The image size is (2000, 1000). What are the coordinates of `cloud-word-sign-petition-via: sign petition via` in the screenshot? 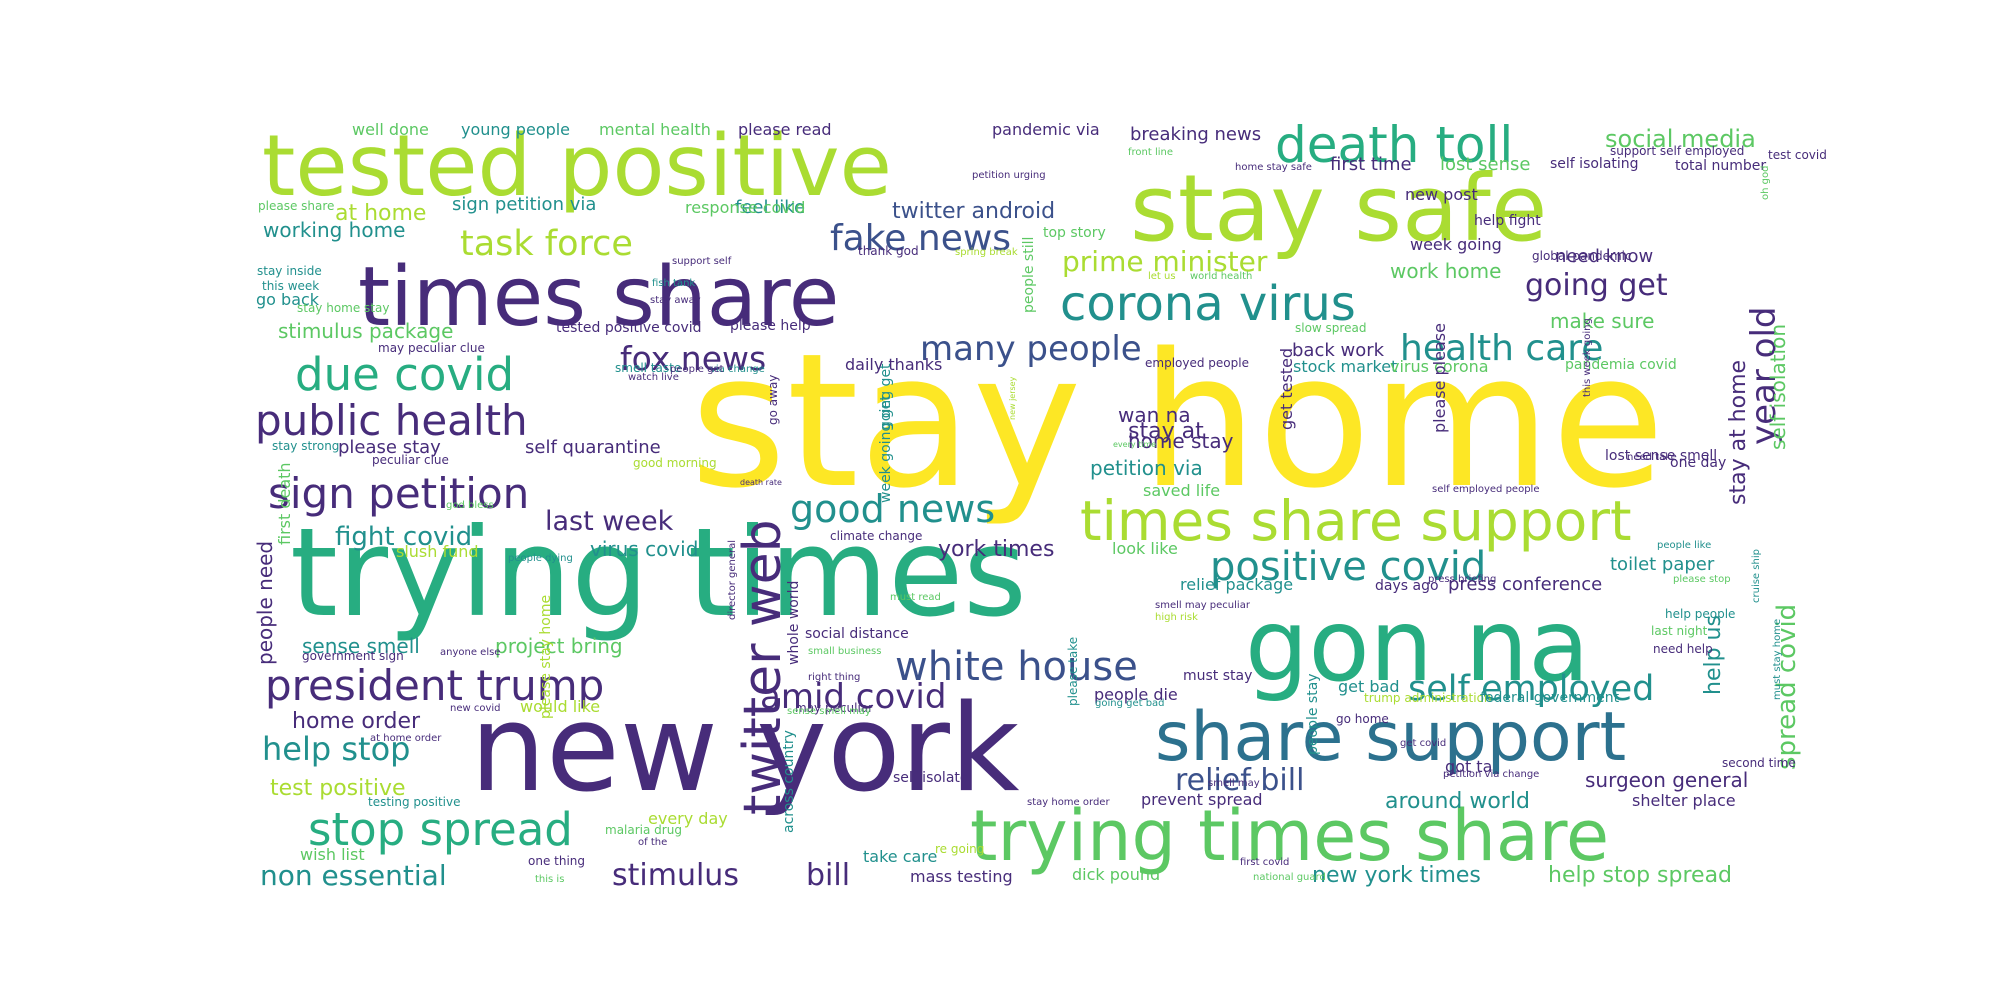 It's located at (524, 204).